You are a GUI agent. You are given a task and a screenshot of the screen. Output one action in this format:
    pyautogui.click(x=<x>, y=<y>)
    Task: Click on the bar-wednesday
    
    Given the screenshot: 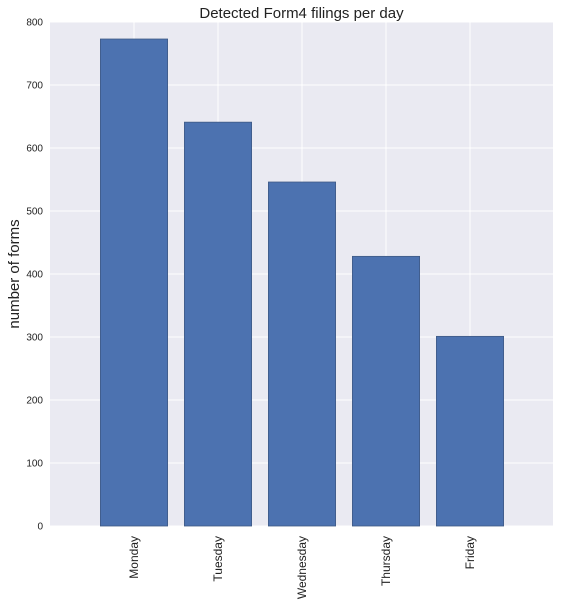 What is the action you would take?
    pyautogui.click(x=301, y=354)
    